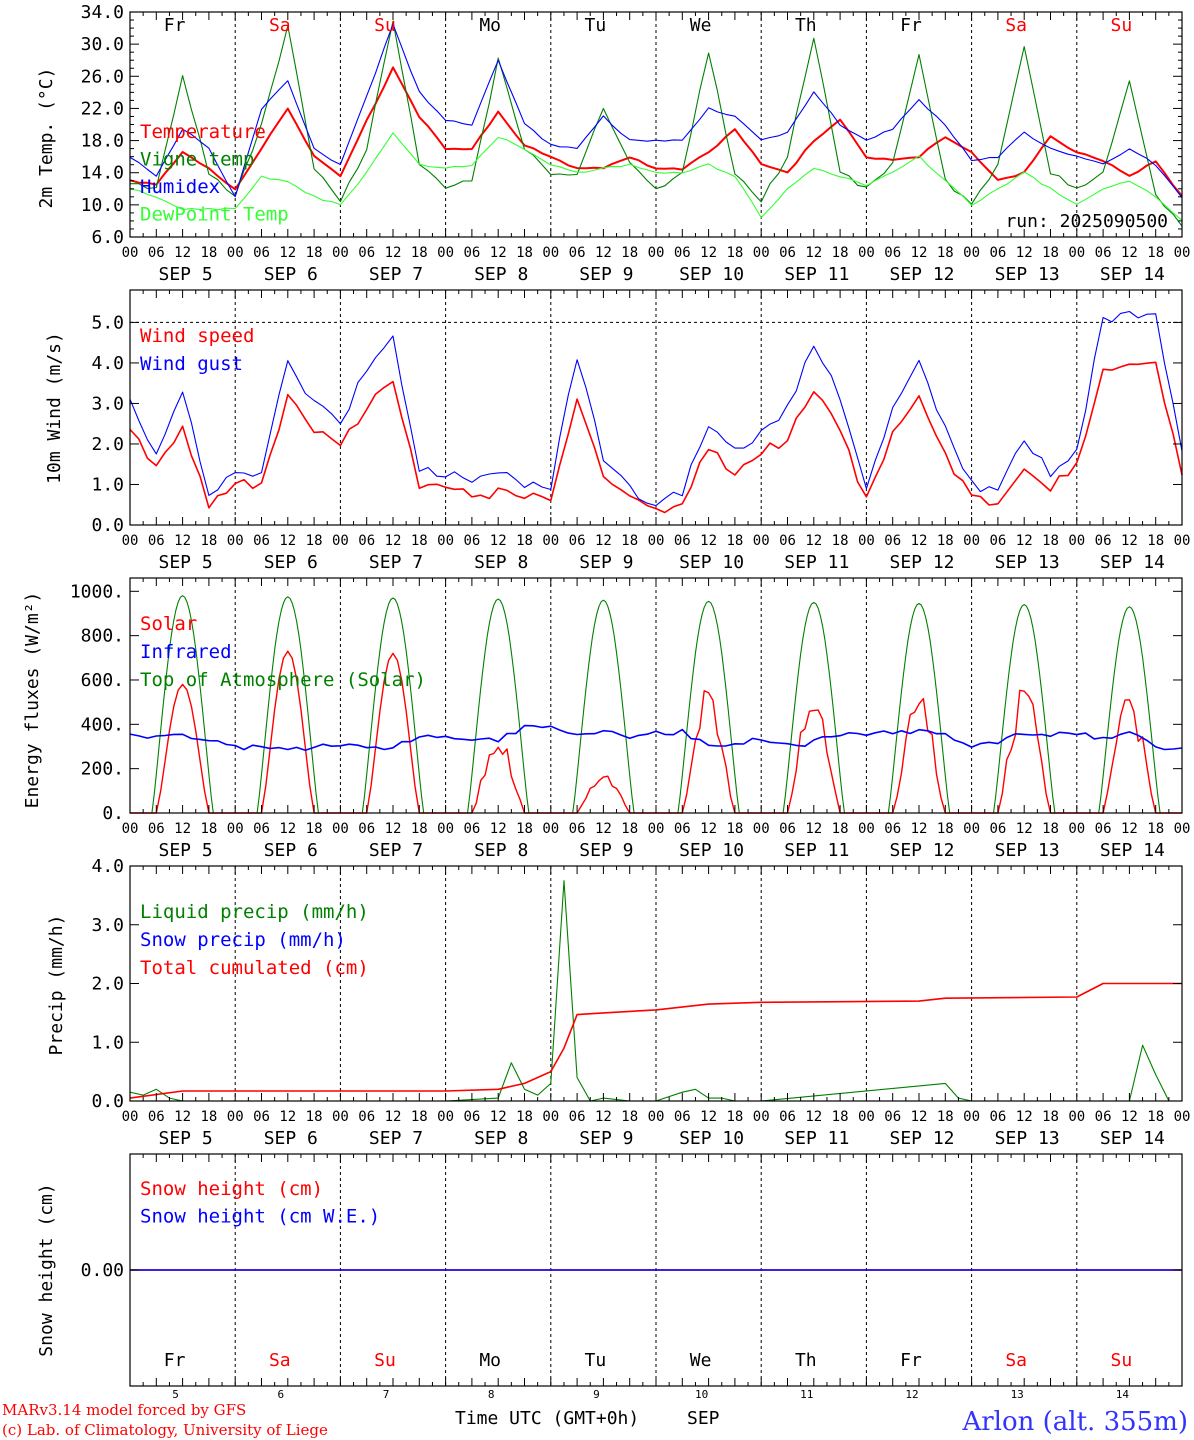  What do you see at coordinates (396, 850) in the screenshot?
I see `day-label: SEP 7` at bounding box center [396, 850].